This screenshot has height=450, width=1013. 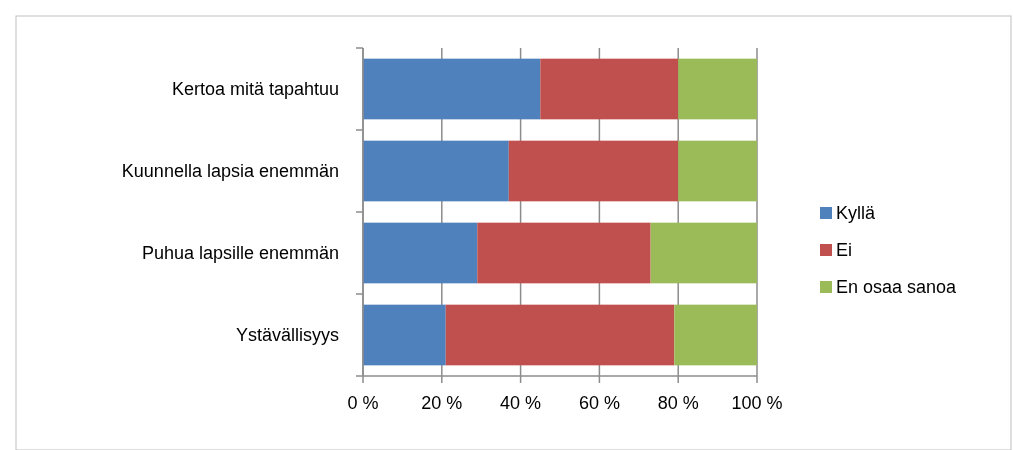 What do you see at coordinates (287, 335) in the screenshot?
I see `y-tick-label: Ystävällisyys` at bounding box center [287, 335].